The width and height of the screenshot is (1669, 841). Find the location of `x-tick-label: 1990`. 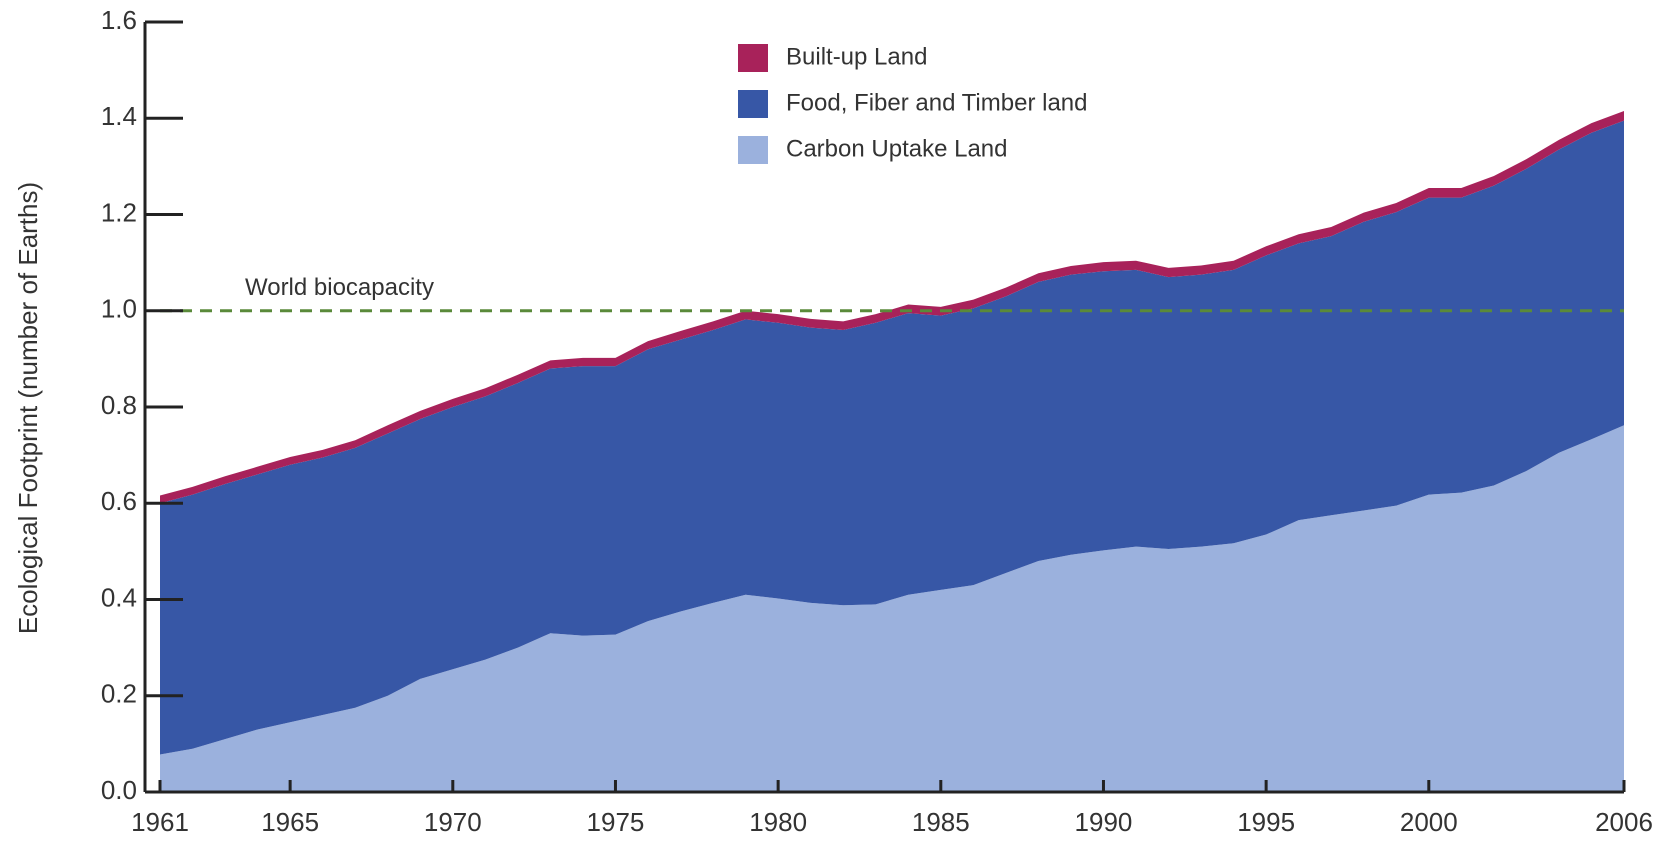

x-tick-label: 1990 is located at coordinates (1104, 822).